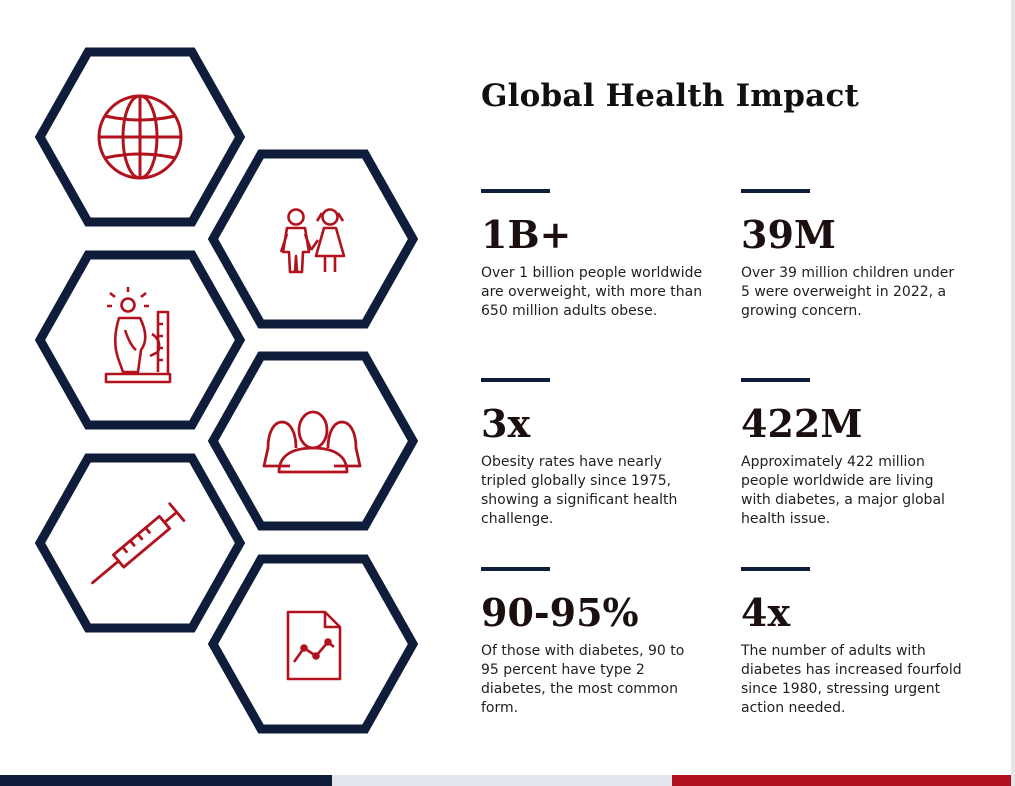 This screenshot has height=786, width=1015. What do you see at coordinates (841, 780) in the screenshot?
I see `footer-bar-red` at bounding box center [841, 780].